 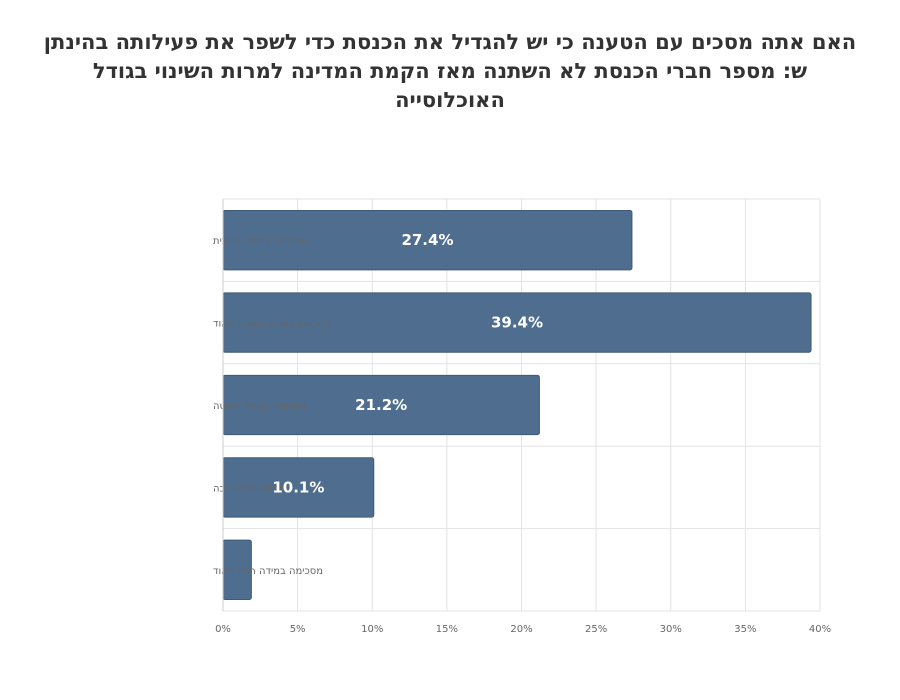 I want to click on category-label: מסכימה במידה מעטה, so click(x=259, y=406).